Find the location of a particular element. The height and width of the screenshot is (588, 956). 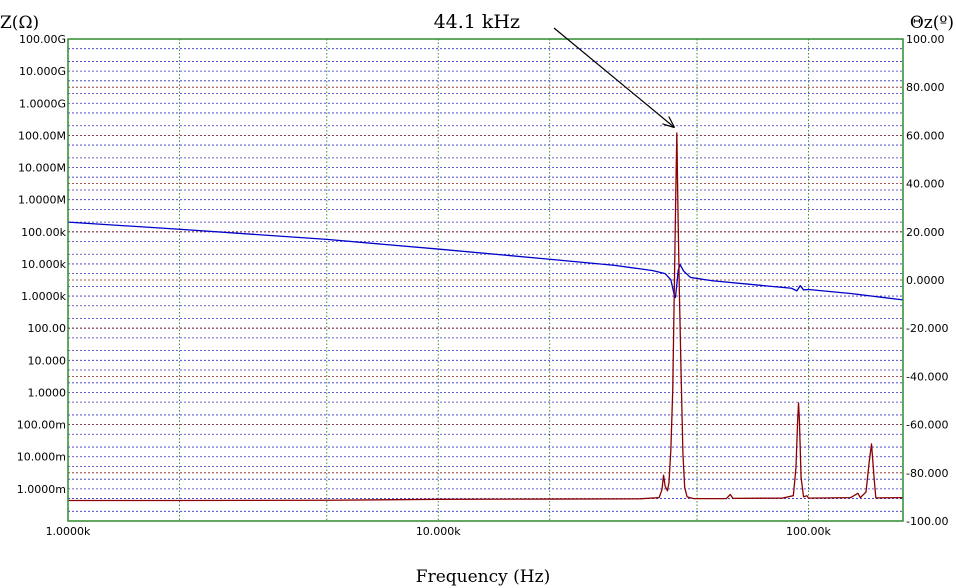

left-tick-label: 10.000k is located at coordinates (43, 264).